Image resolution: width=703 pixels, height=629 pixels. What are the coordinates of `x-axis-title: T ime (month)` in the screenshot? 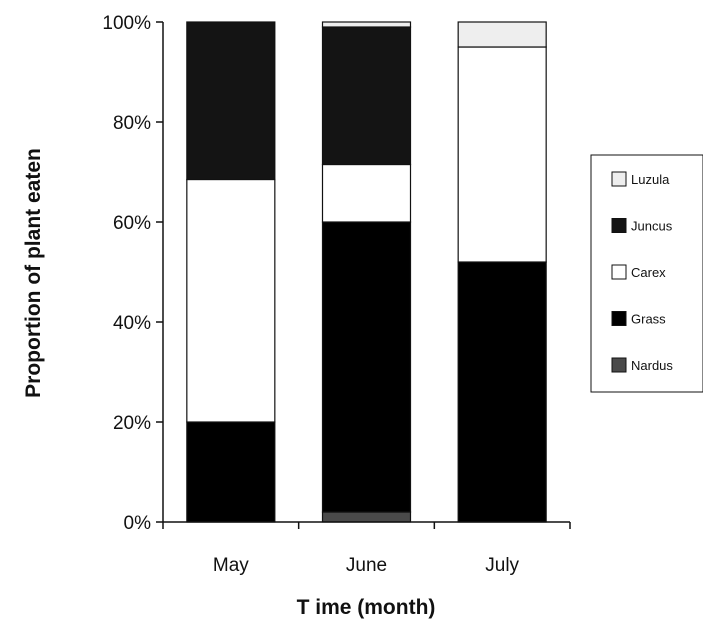 It's located at (366, 607).